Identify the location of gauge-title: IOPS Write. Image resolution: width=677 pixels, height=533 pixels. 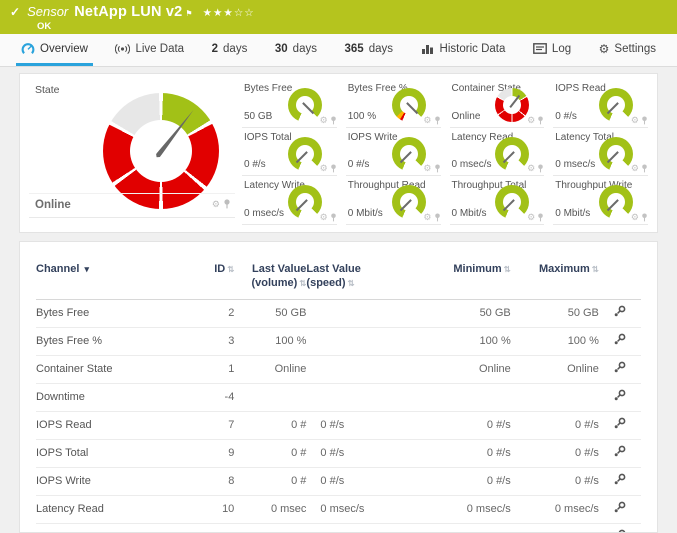
(372, 137).